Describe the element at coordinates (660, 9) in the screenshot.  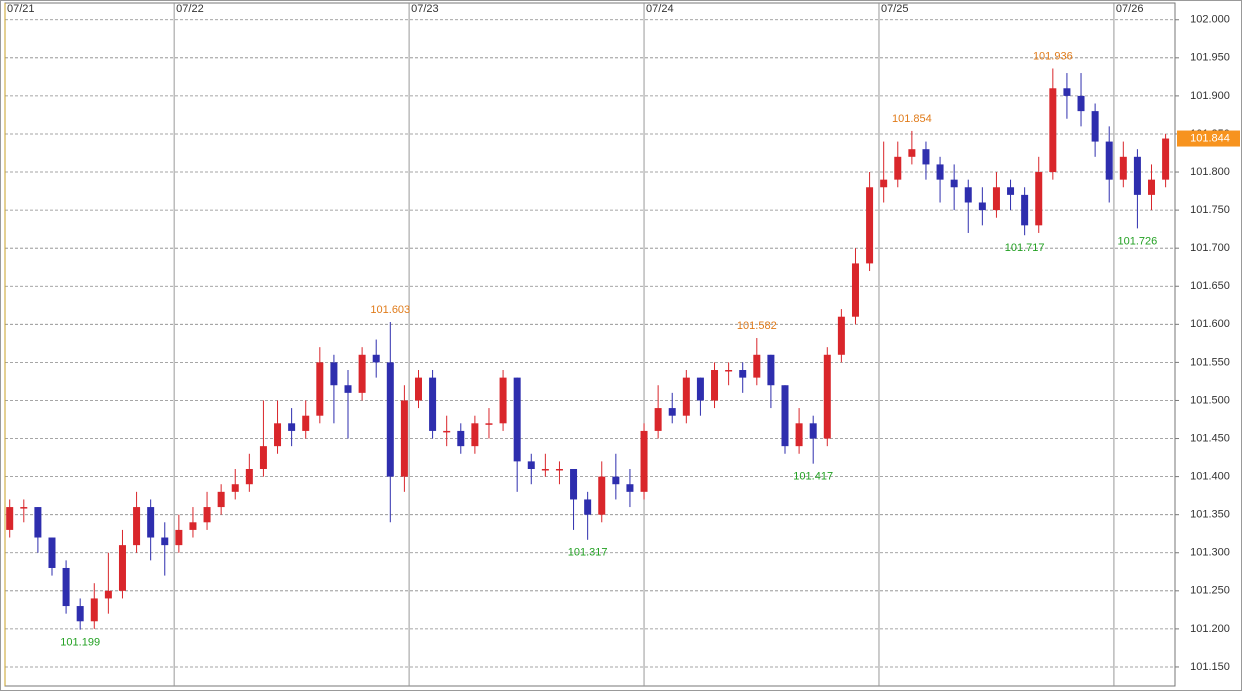
I see `x-tick-label: 07/24` at that location.